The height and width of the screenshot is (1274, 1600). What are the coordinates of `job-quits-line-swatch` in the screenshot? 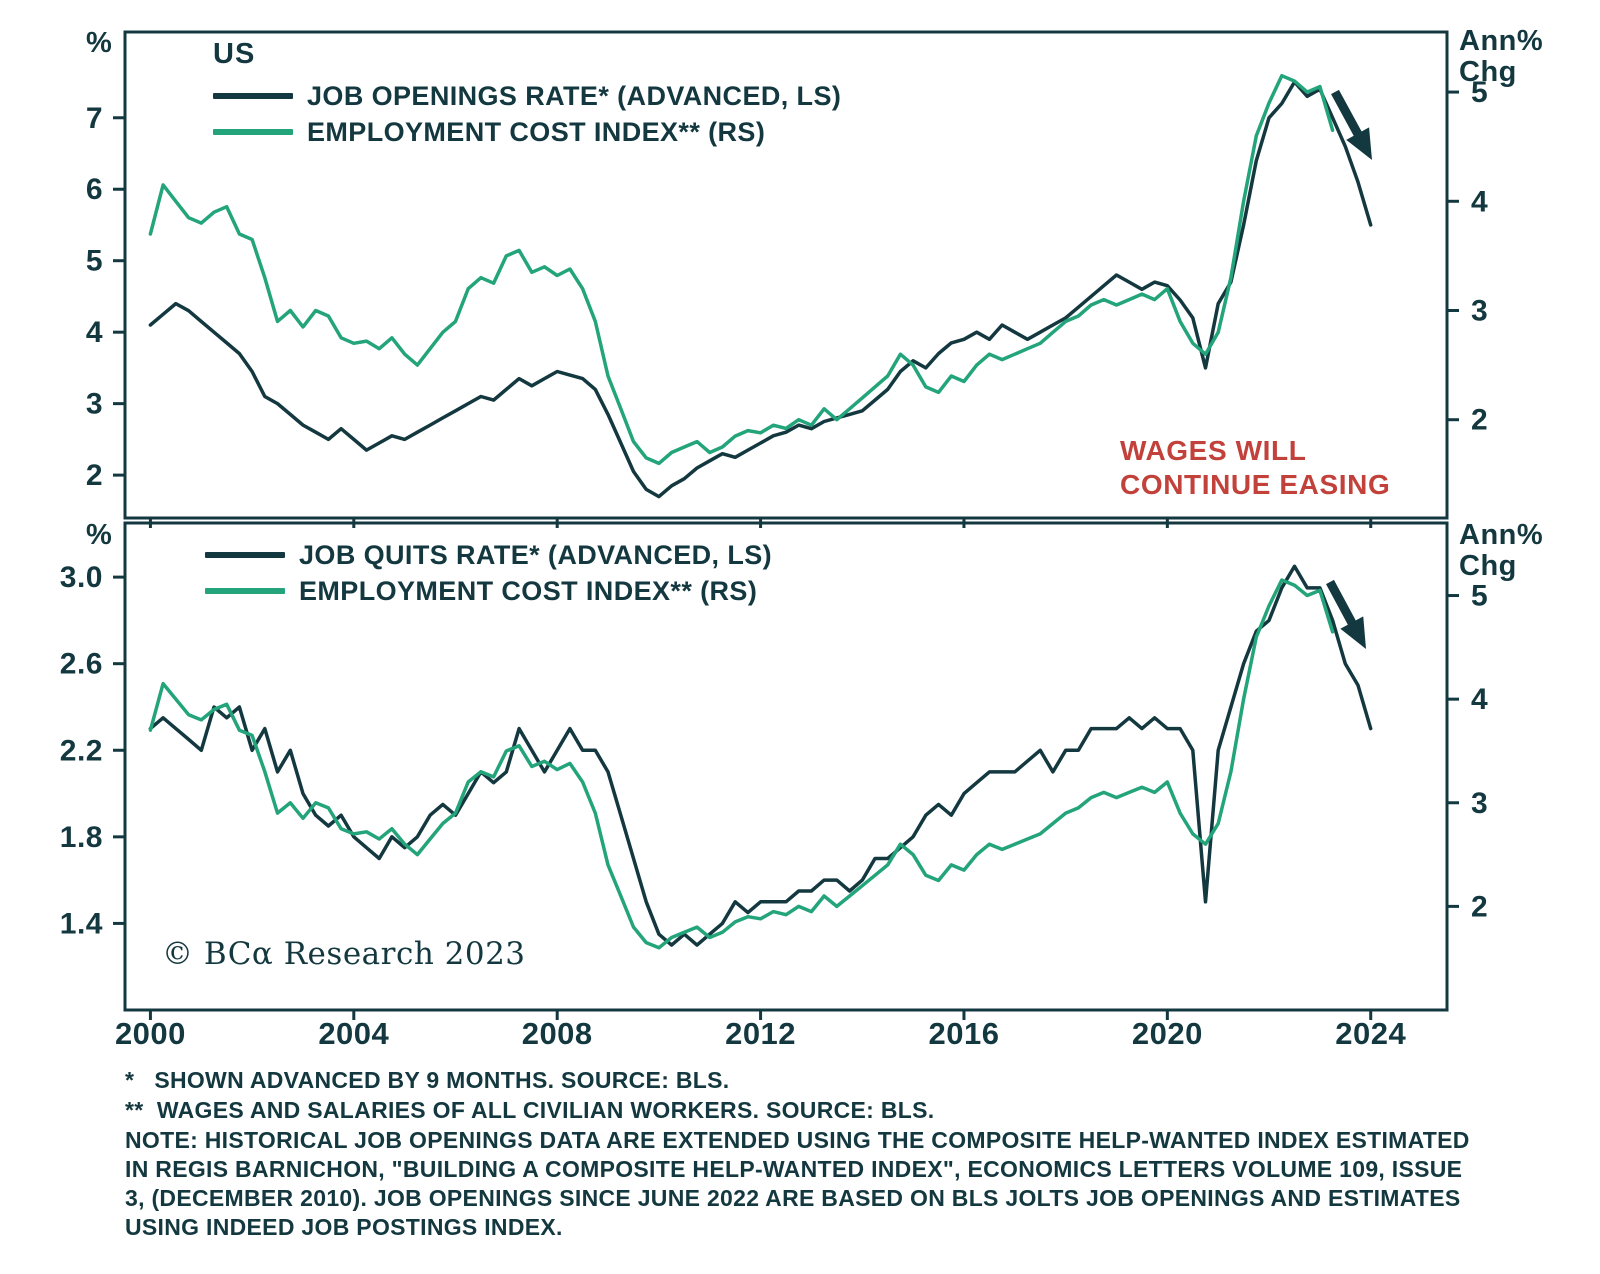 It's located at (245, 555).